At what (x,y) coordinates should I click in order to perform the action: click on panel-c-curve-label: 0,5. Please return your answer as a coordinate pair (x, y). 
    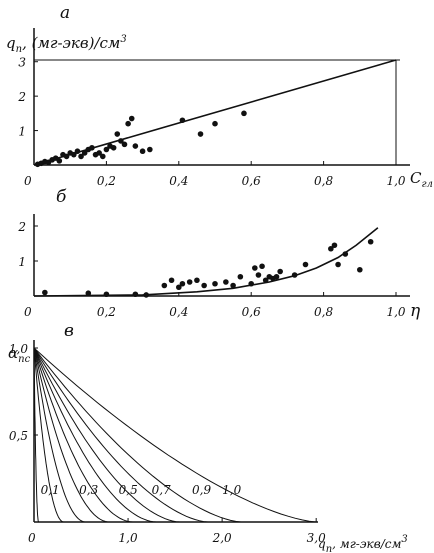
    Looking at the image, I should click on (128, 490).